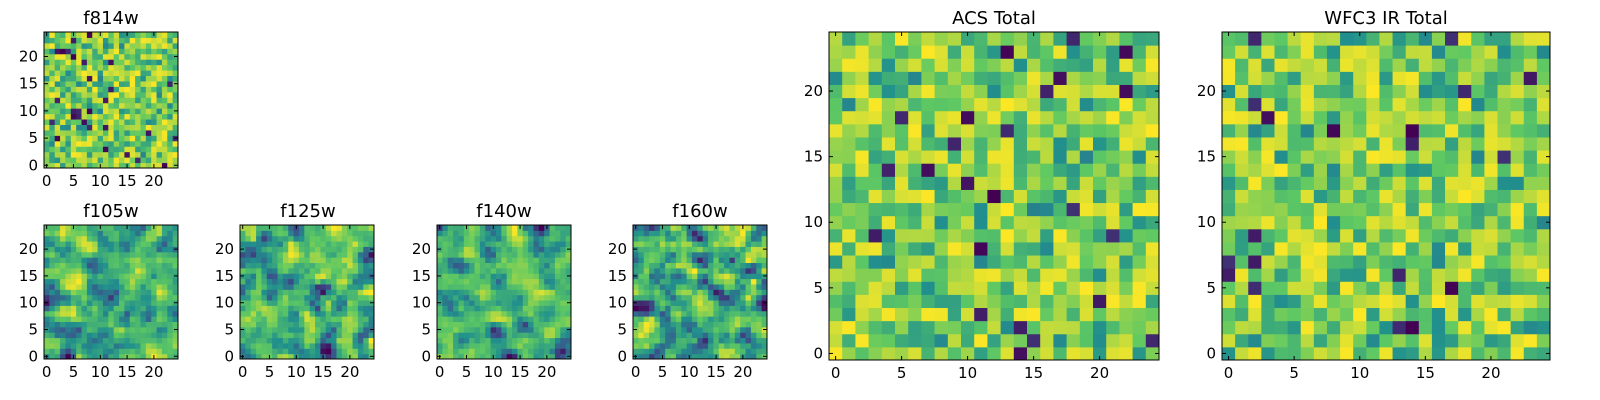  Describe the element at coordinates (1206, 91) in the screenshot. I see `y-tick-label: 20` at that location.